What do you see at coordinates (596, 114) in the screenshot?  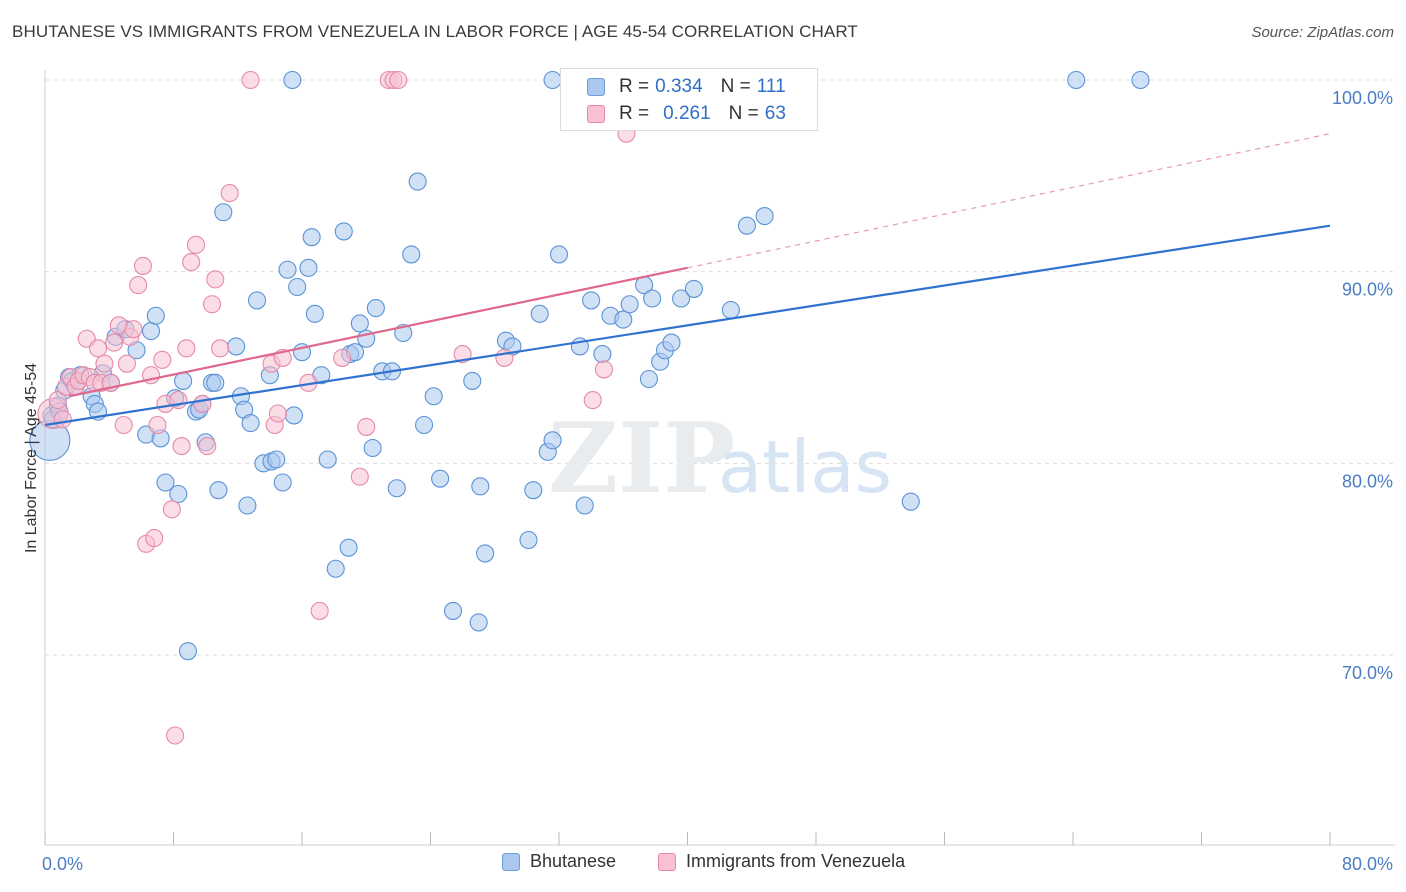 I see `legend-swatch-pink` at bounding box center [596, 114].